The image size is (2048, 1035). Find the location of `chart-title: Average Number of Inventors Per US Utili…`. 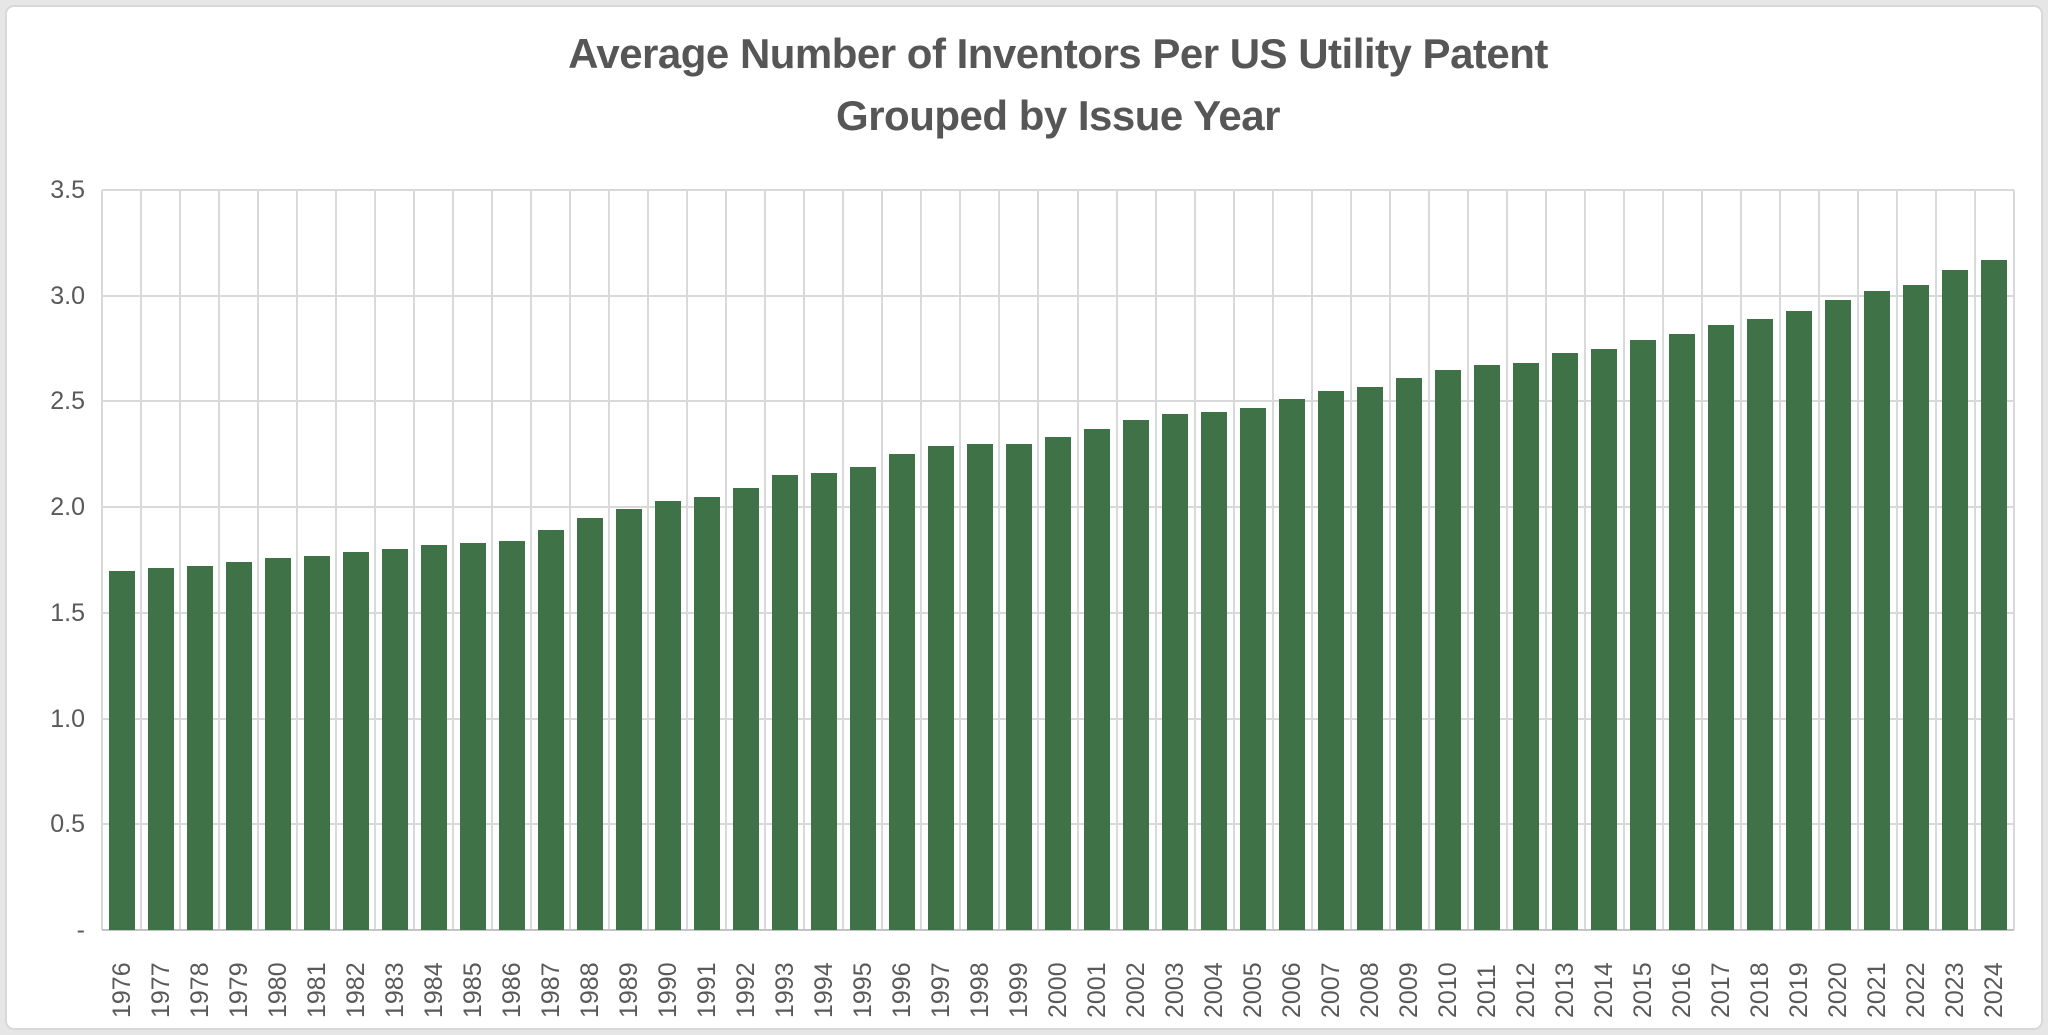

chart-title: Average Number of Inventors Per US Utili… is located at coordinates (1058, 85).